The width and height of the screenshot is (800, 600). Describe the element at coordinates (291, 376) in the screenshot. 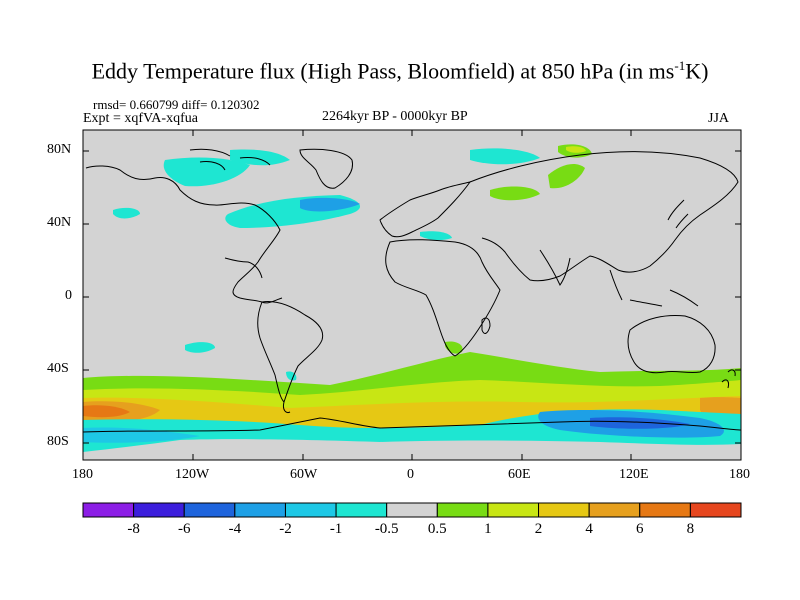

I see `south-america-cyan` at that location.